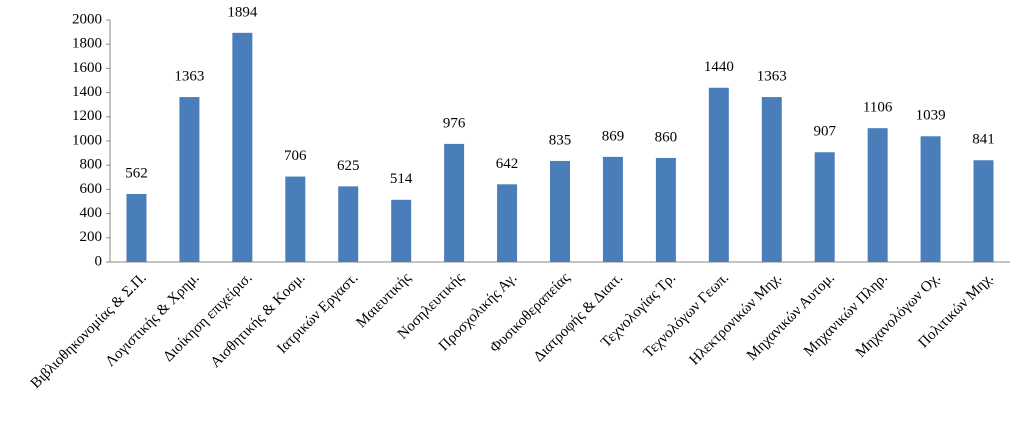 The height and width of the screenshot is (437, 1024). I want to click on y-tick-label: 1000, so click(87, 140).